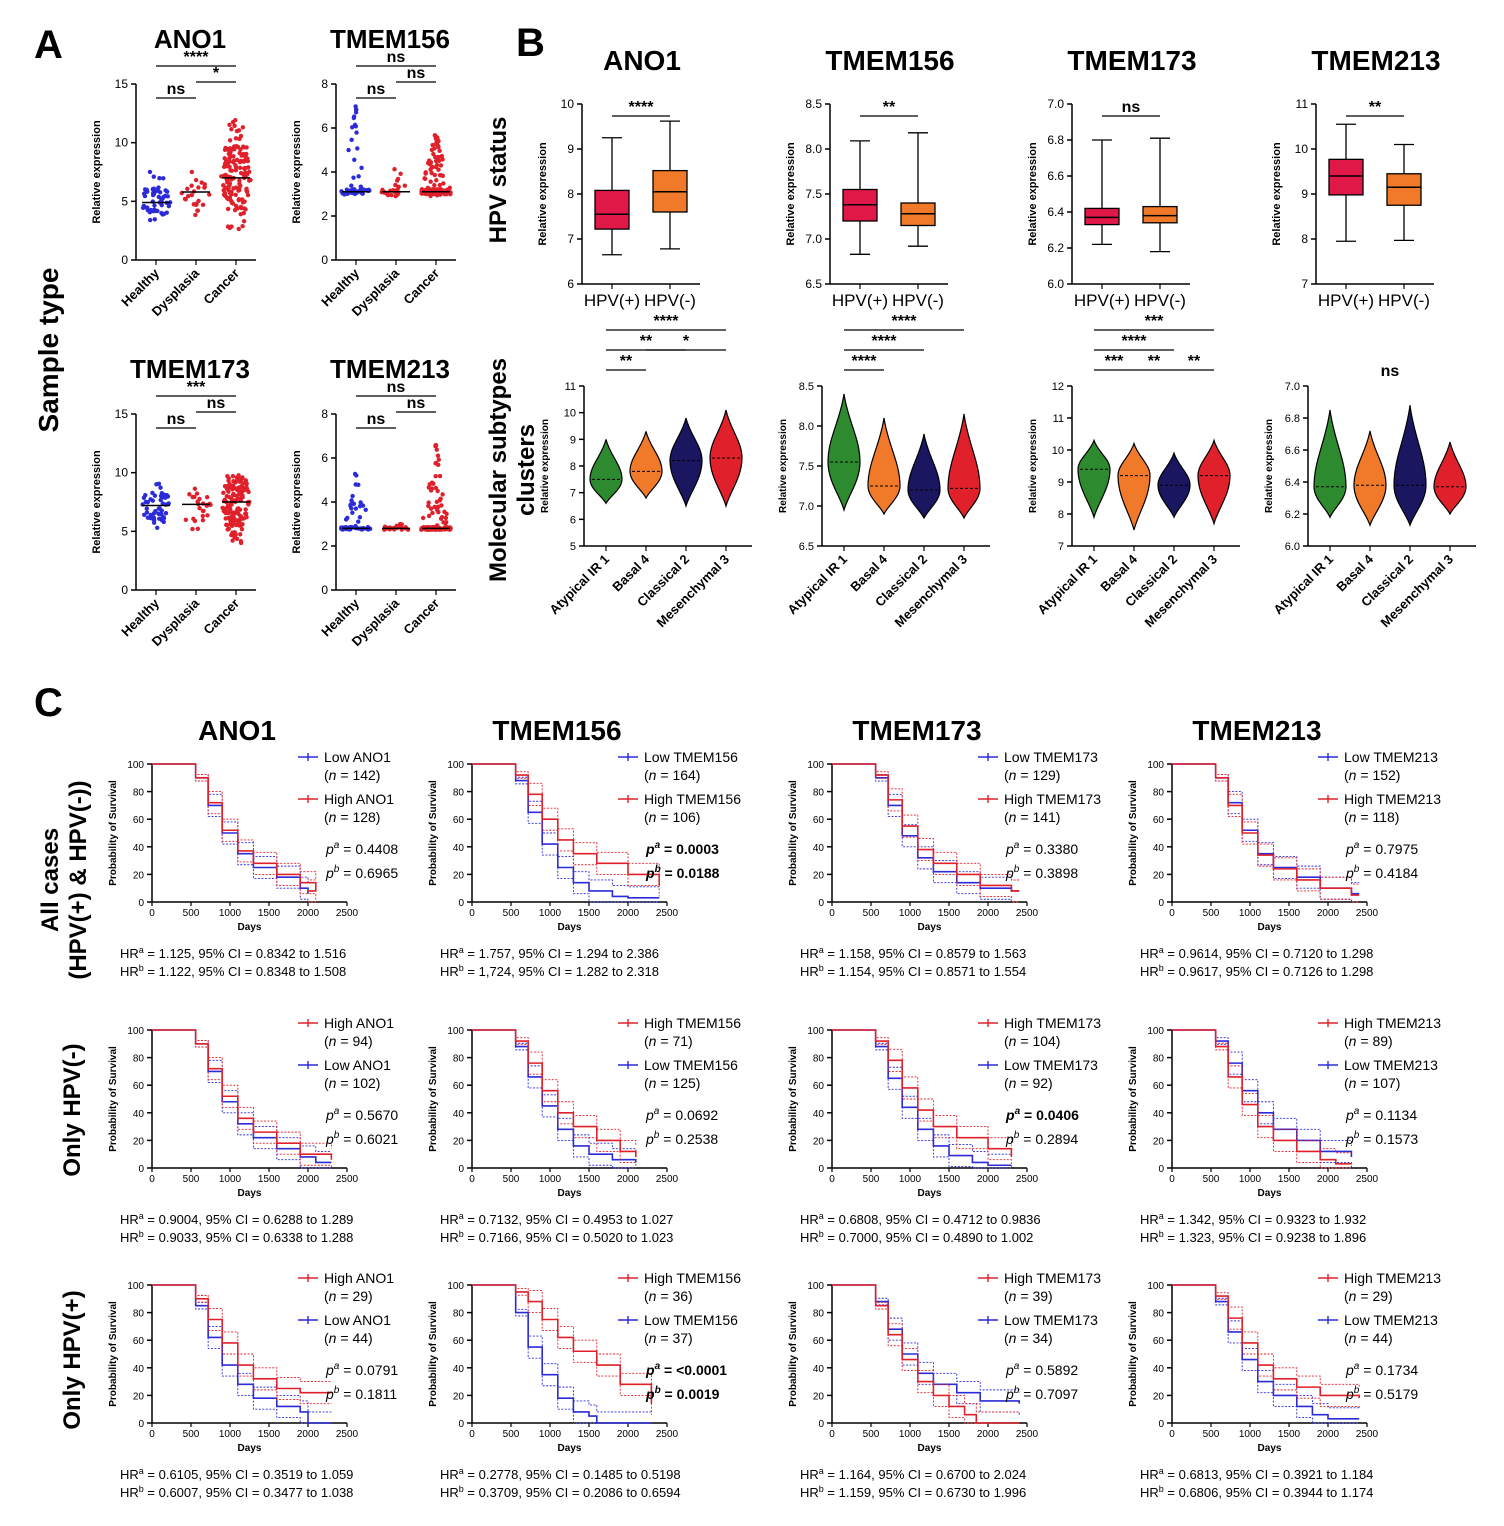 This screenshot has width=1504, height=1526. Describe the element at coordinates (461, 903) in the screenshot. I see `y-tick-label: 0` at that location.